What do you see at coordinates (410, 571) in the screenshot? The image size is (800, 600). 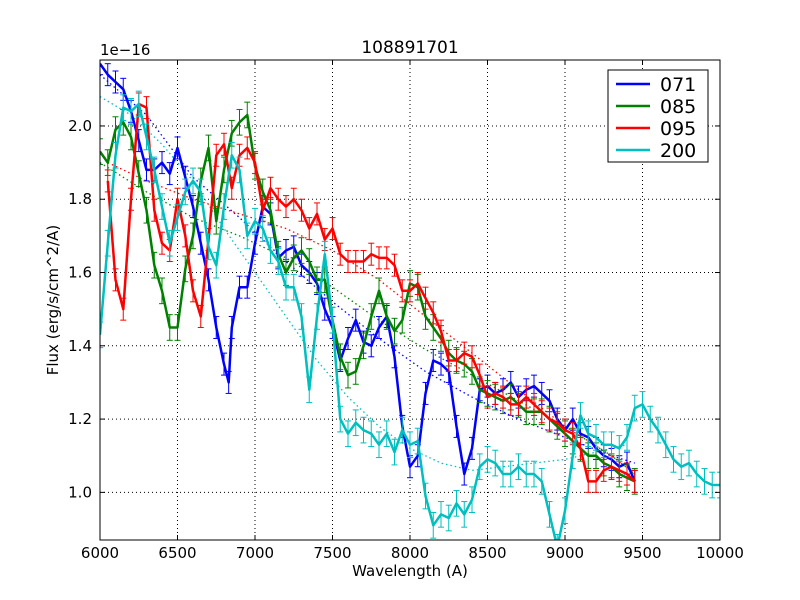 I see `x-axis-label: Wavelength (A)` at bounding box center [410, 571].